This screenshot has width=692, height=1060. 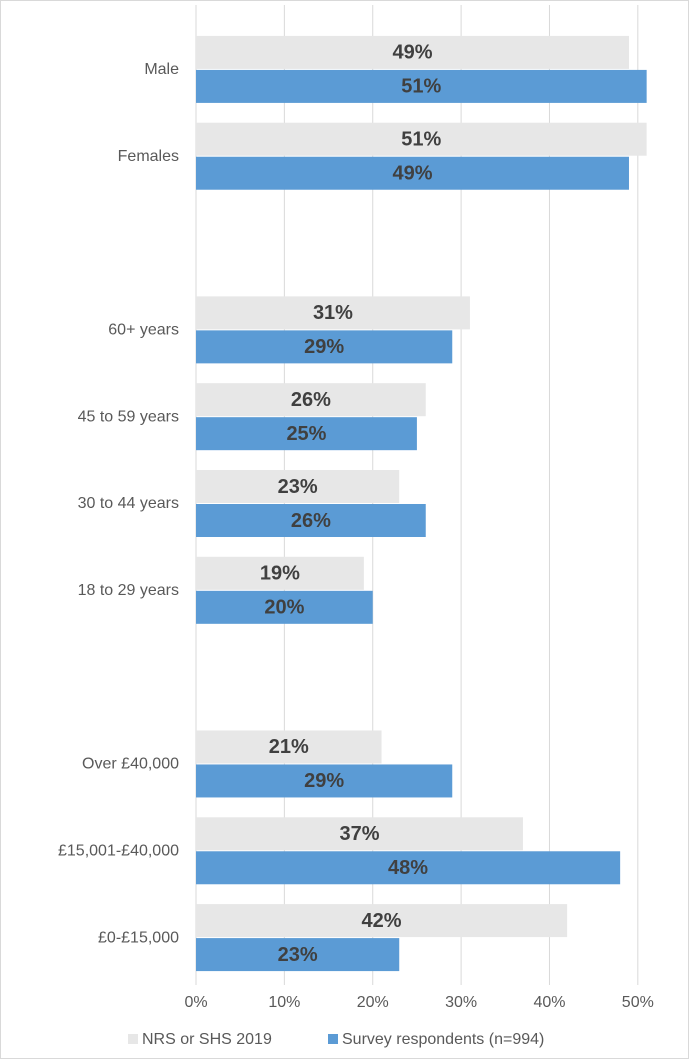 I want to click on x-tick-label: 20%, so click(x=373, y=1002).